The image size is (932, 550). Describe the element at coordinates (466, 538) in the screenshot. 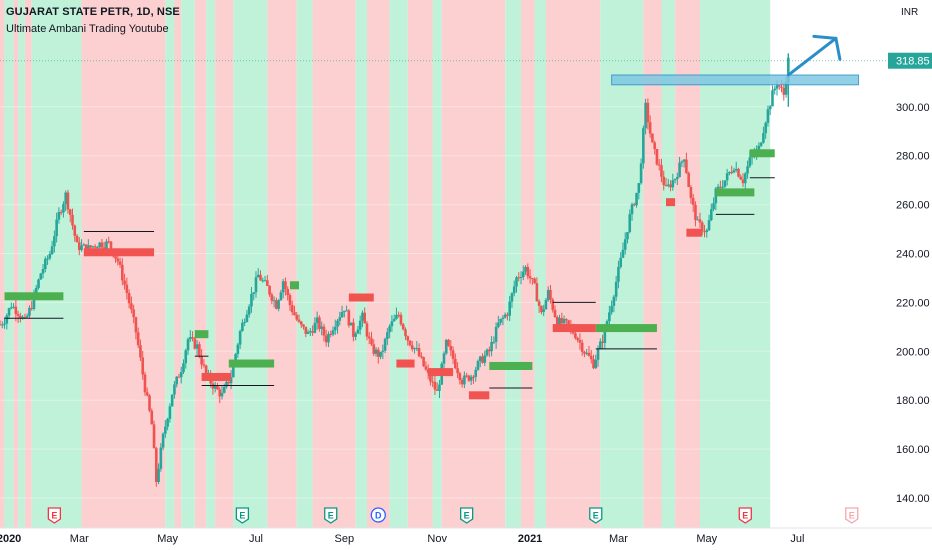

I see `time-axis: 2020 Mar May Jul Sep Nov 2021 Mar May Jul` at that location.